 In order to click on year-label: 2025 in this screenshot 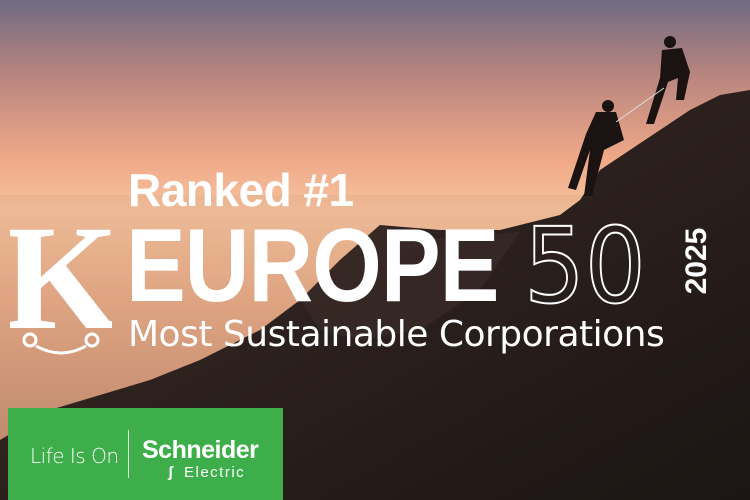, I will do `click(696, 261)`.